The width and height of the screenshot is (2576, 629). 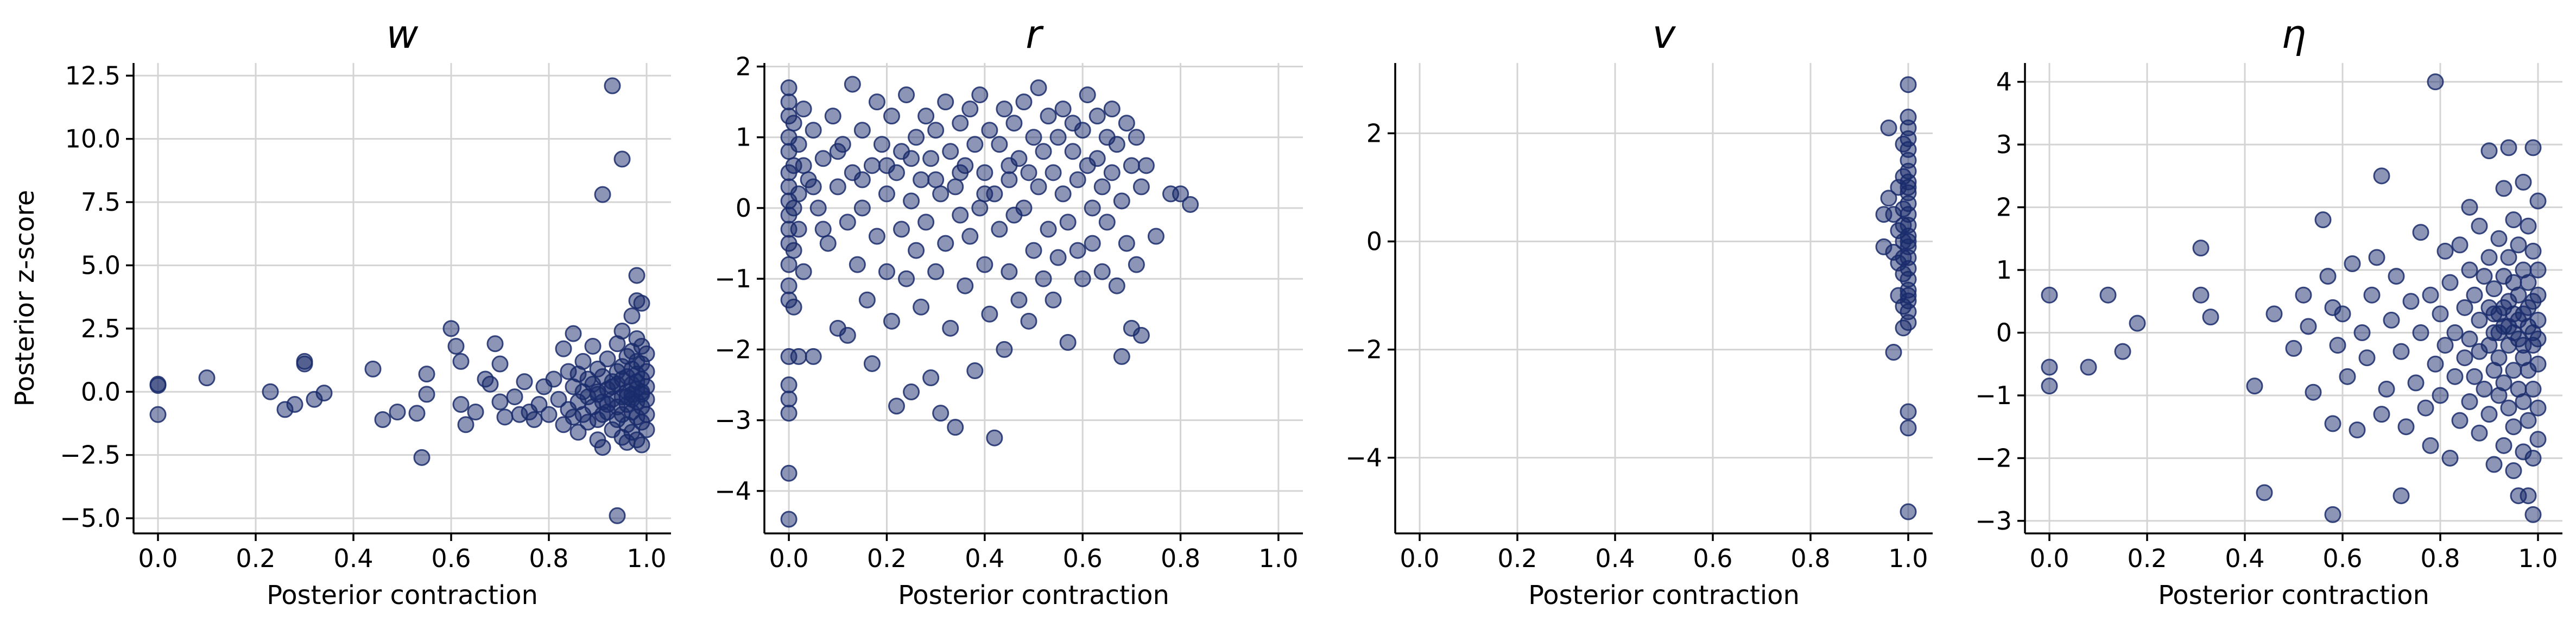 What do you see at coordinates (2004, 82) in the screenshot?
I see `y-tick-label: 4` at bounding box center [2004, 82].